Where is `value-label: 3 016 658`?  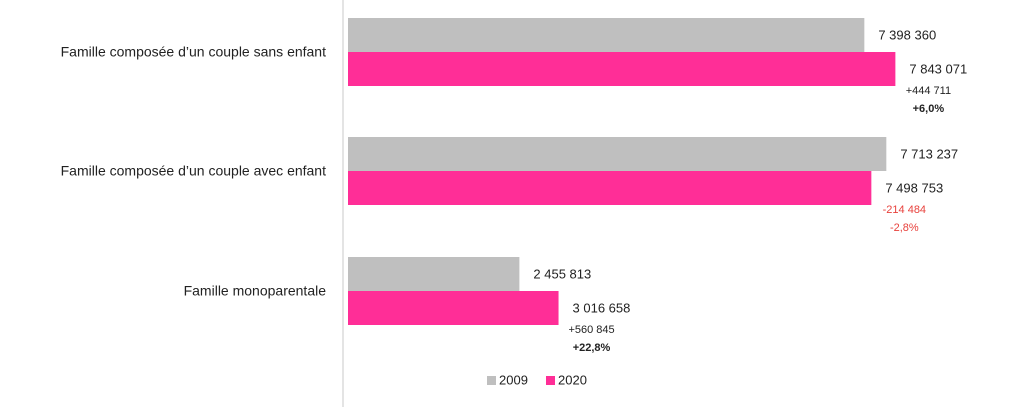 value-label: 3 016 658 is located at coordinates (602, 307).